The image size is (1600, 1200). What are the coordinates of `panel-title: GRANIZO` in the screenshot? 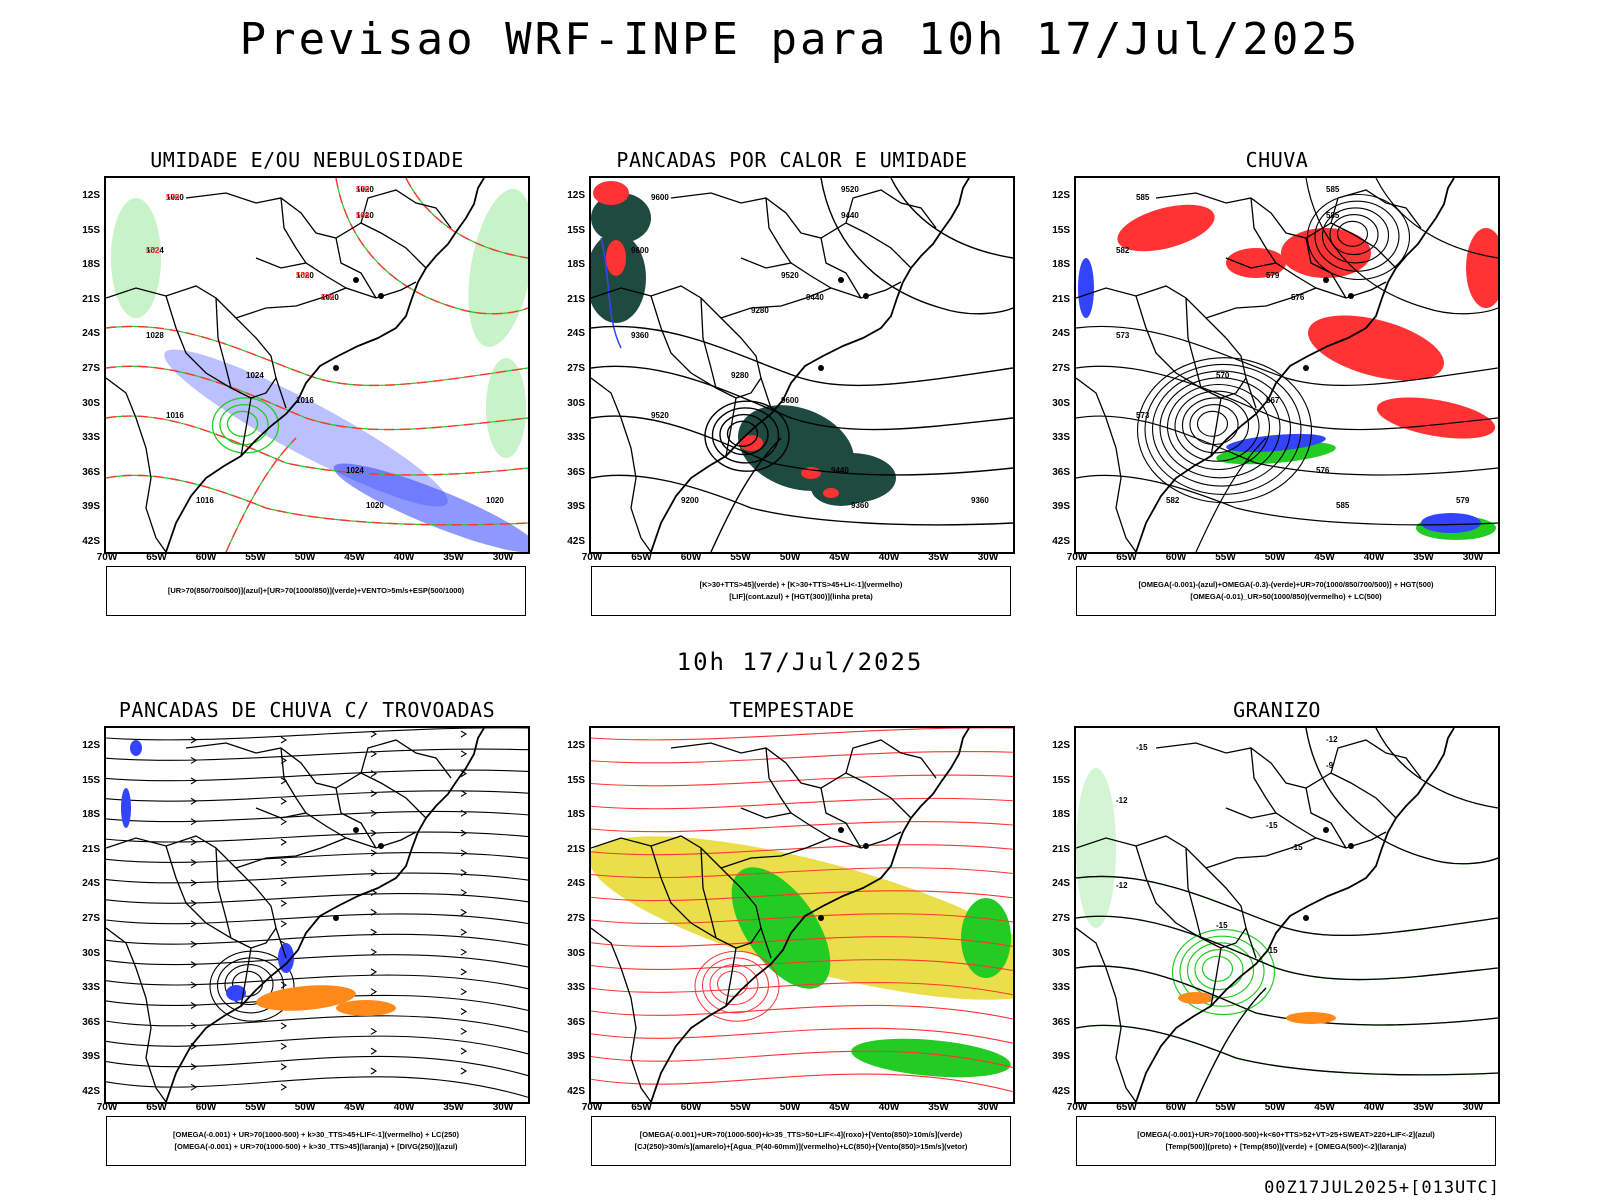 It's located at (1277, 710).